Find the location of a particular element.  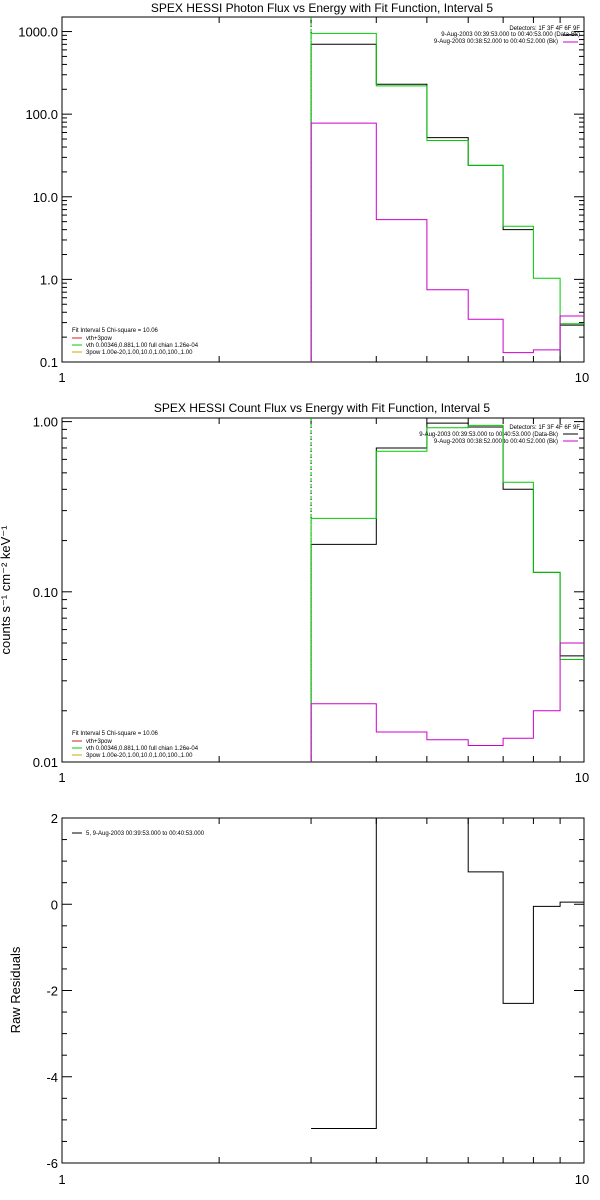

photon-flux-y-tick-labels: 0.1 1.0 10.0 100.0 1000.0 is located at coordinates (38, 197).